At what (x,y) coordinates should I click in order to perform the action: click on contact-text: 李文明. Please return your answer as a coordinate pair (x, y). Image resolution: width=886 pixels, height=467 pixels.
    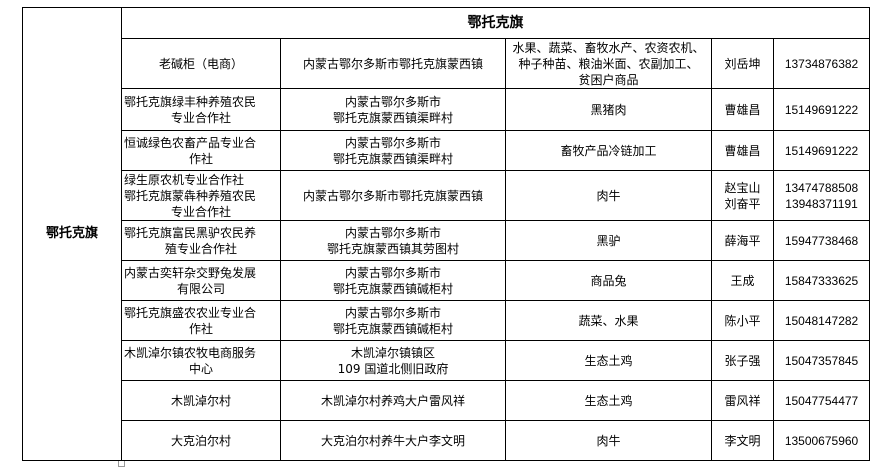
    Looking at the image, I should click on (742, 440).